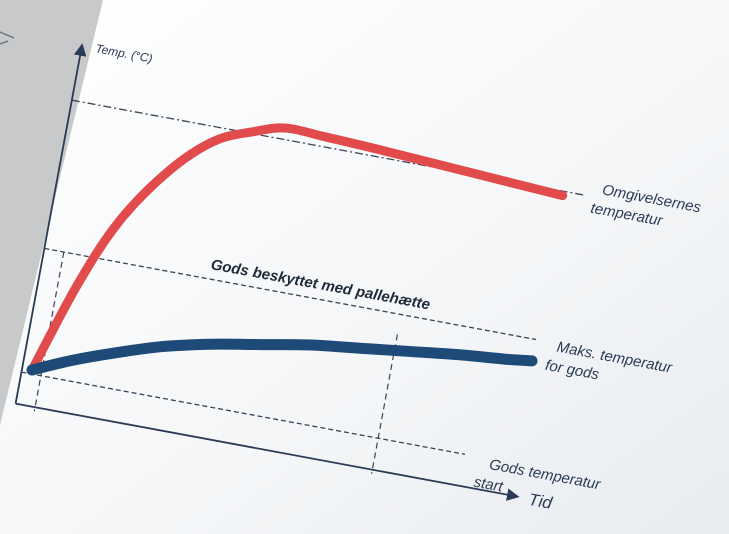 This screenshot has height=534, width=729. Describe the element at coordinates (540, 501) in the screenshot. I see `x-axis-label: Tid` at that location.